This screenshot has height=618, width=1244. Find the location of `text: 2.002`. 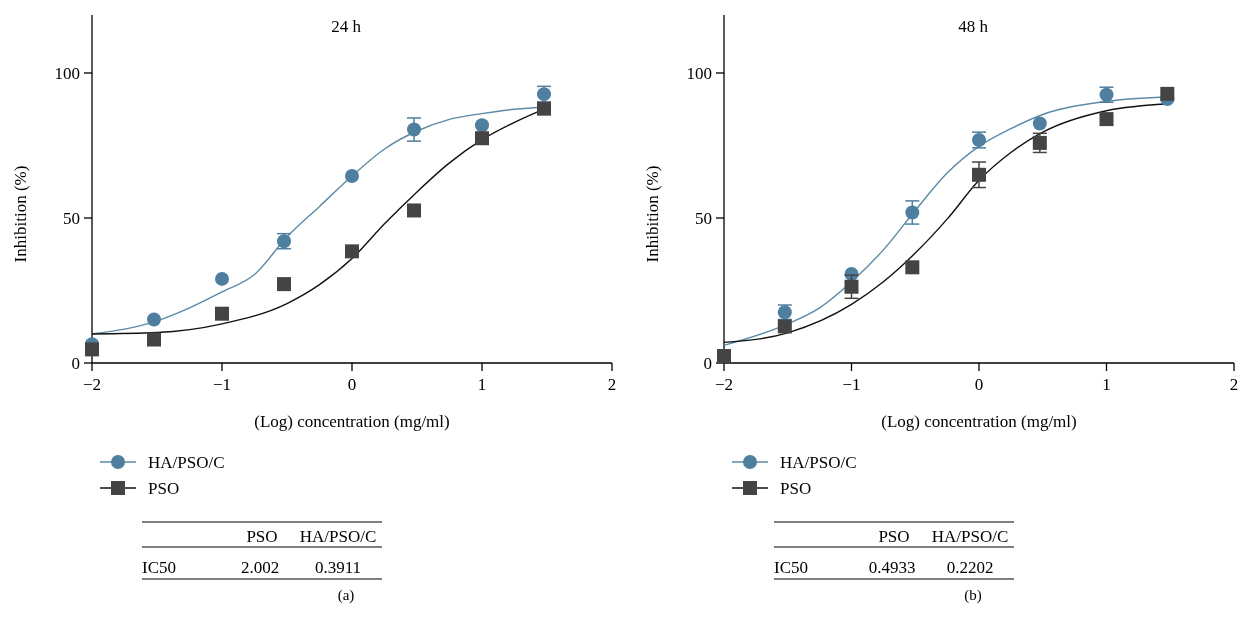

text: 2.002 is located at coordinates (260, 567).